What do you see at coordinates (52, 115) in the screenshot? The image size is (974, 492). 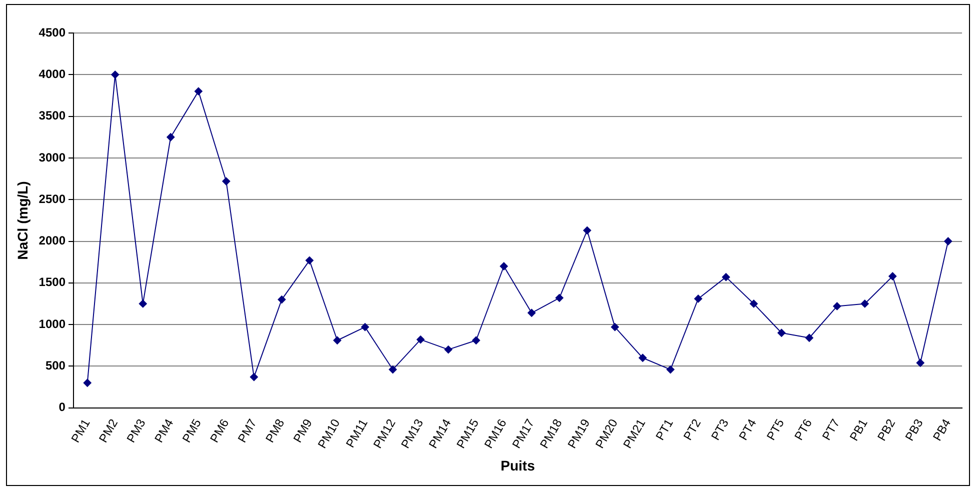 I see `y-tick-label: 3500` at bounding box center [52, 115].